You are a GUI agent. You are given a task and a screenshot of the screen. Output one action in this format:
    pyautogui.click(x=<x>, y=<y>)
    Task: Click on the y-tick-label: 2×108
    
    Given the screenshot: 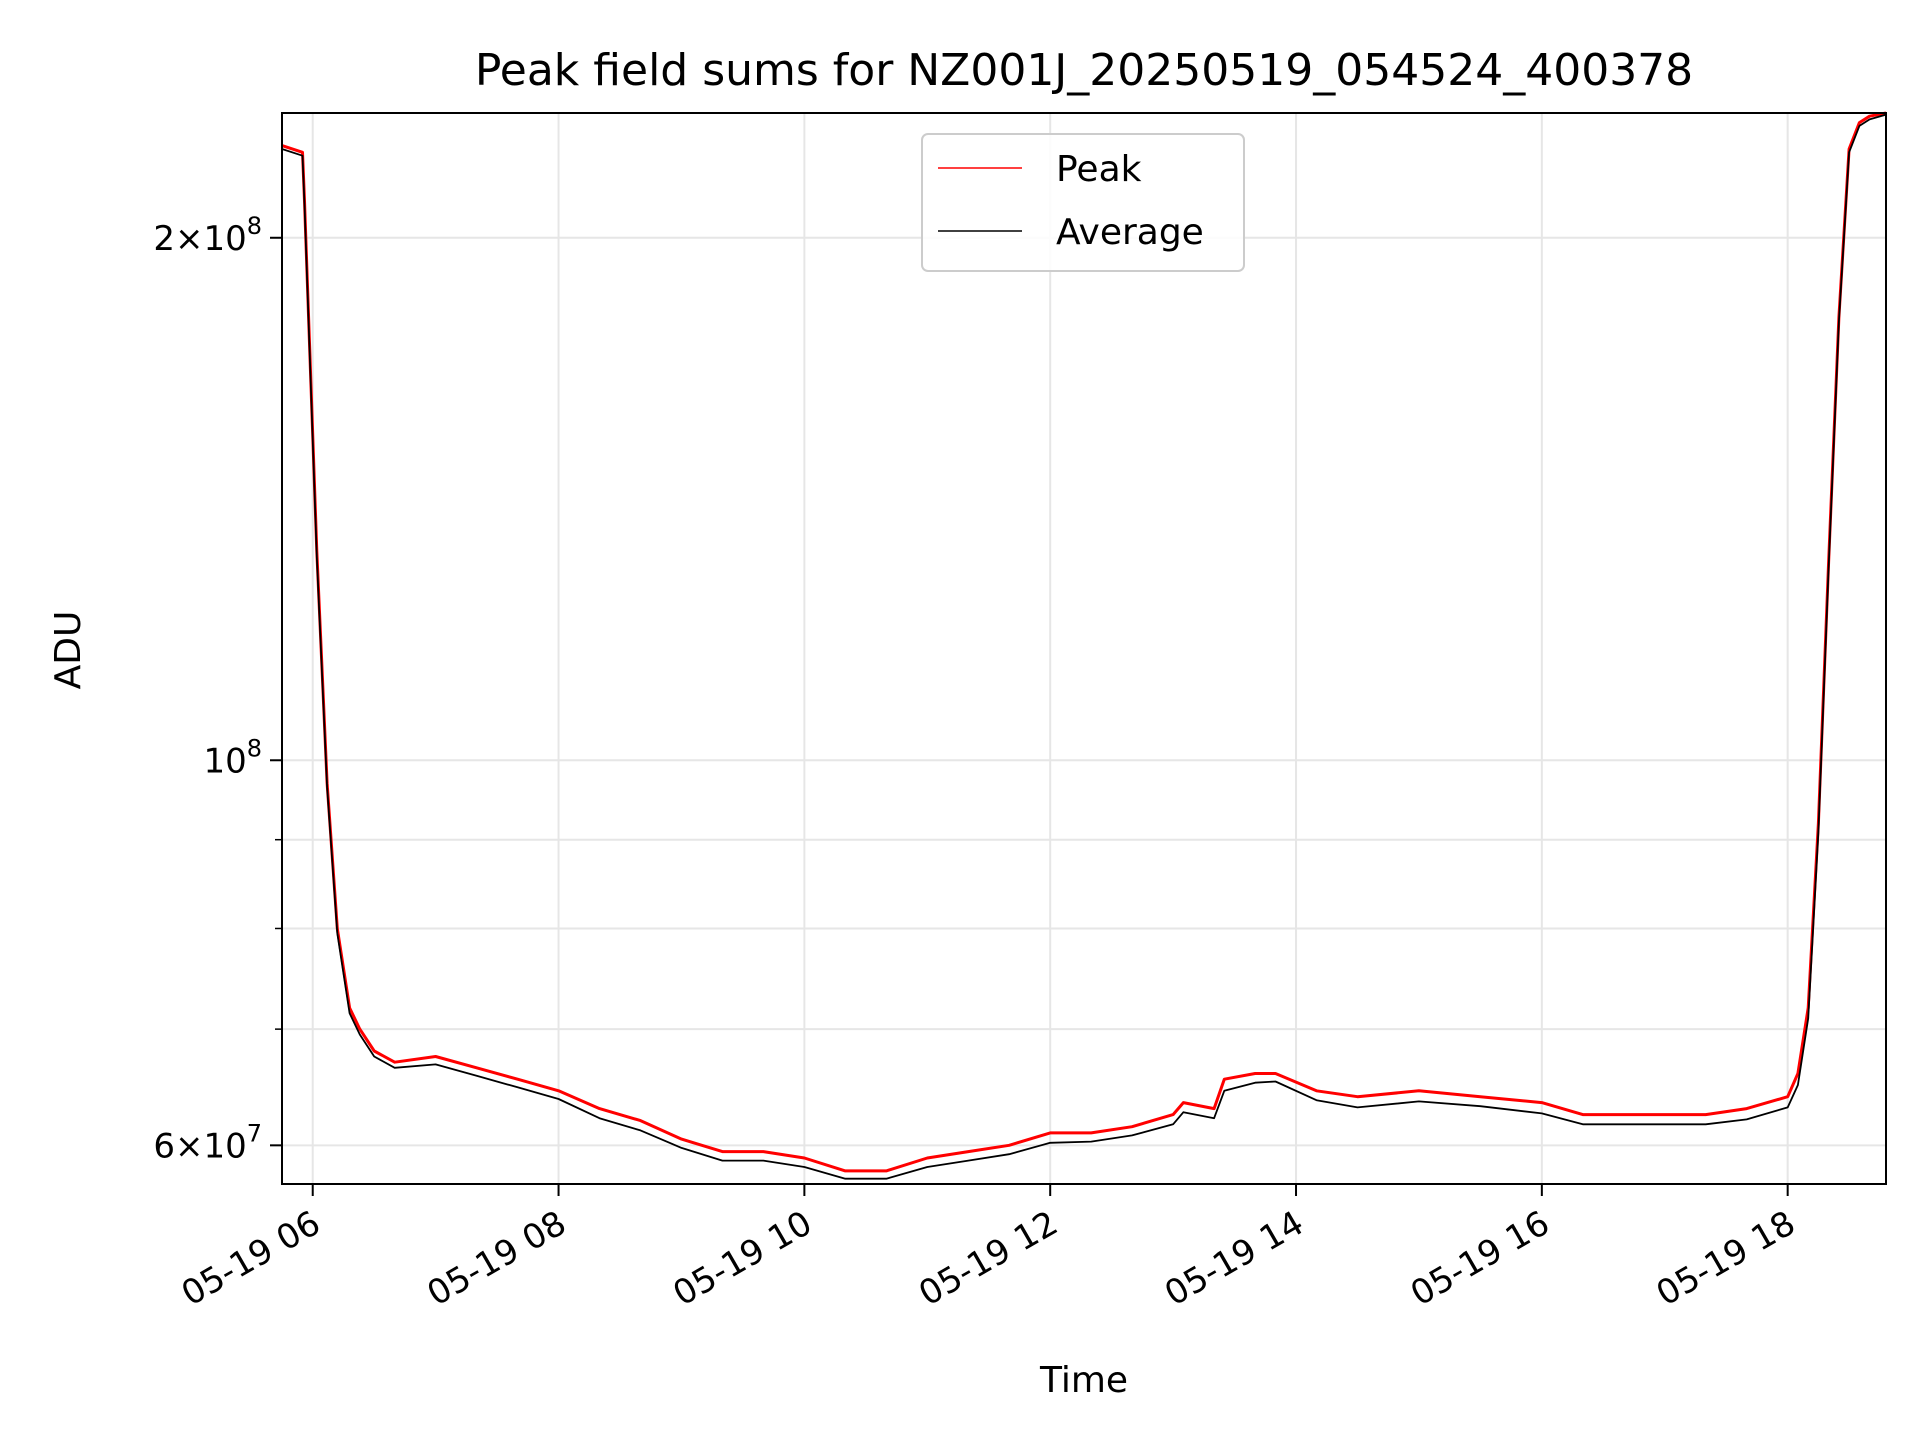 What is the action you would take?
    pyautogui.click(x=207, y=235)
    